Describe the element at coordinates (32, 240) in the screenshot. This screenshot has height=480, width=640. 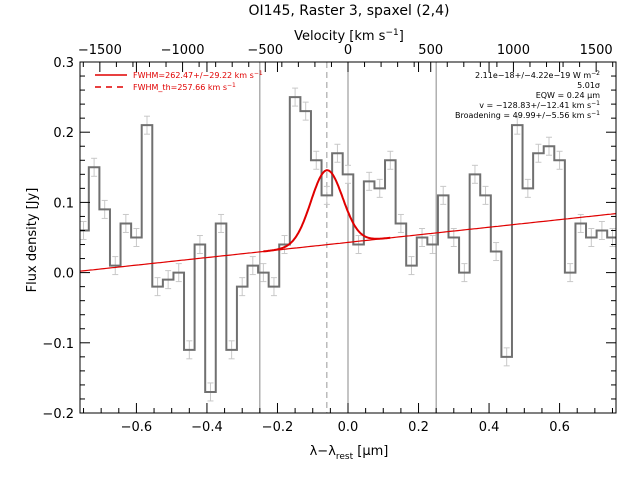
I see `y-axis-title: Flux density [Jy]` at that location.